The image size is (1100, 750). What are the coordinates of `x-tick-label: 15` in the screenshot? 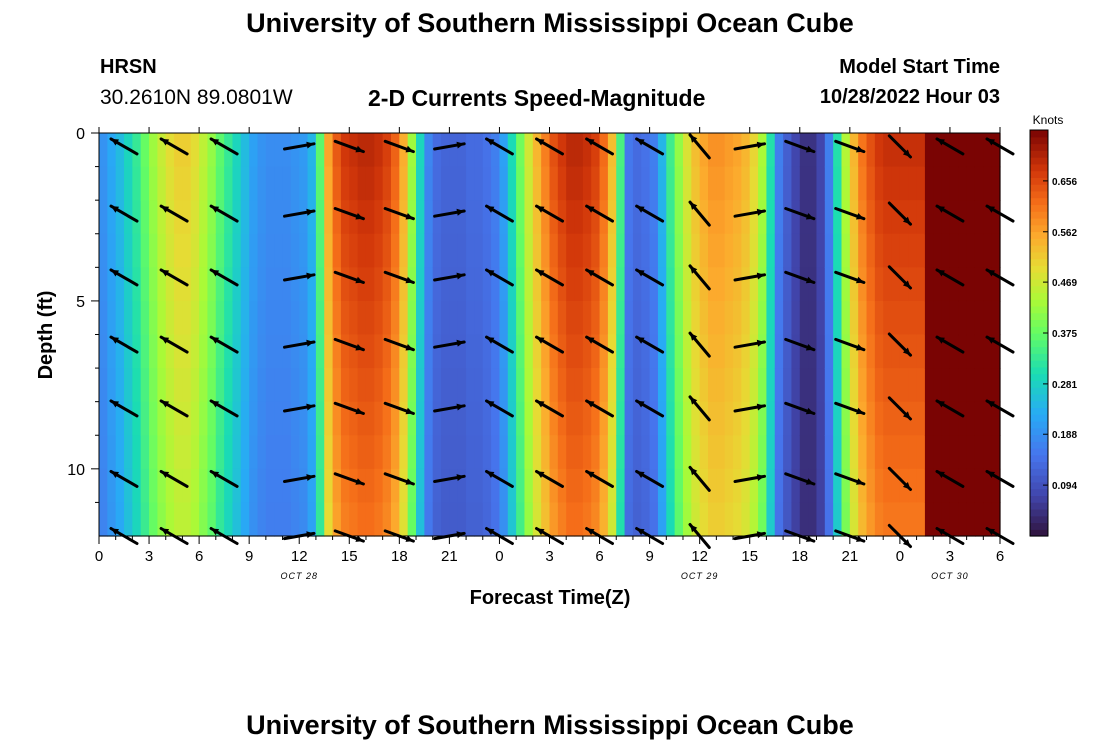 It's located at (349, 556).